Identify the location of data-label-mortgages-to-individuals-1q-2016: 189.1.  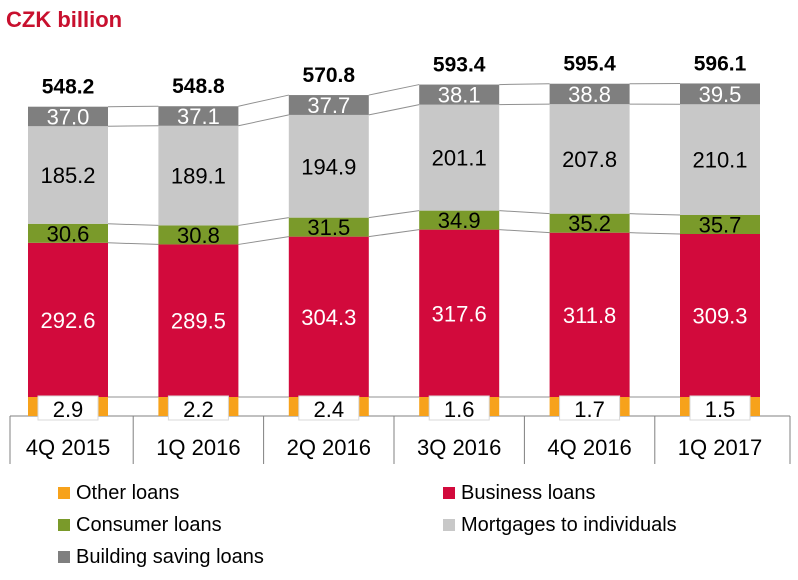
(198, 176).